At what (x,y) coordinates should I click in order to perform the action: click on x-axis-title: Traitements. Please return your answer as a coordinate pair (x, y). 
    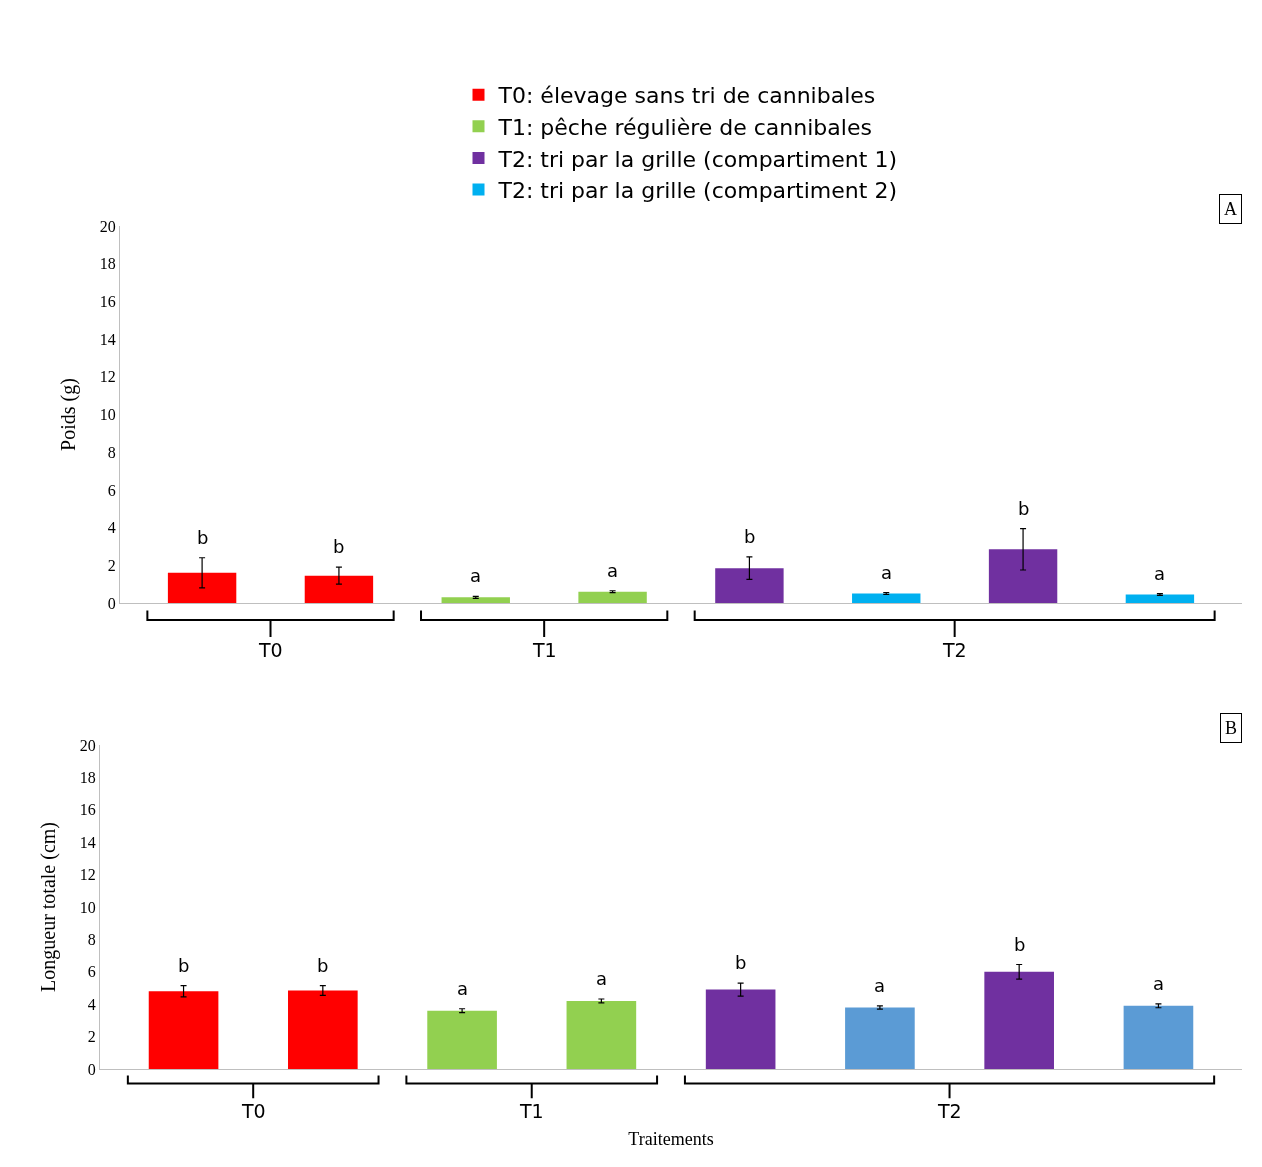
    Looking at the image, I should click on (671, 1138).